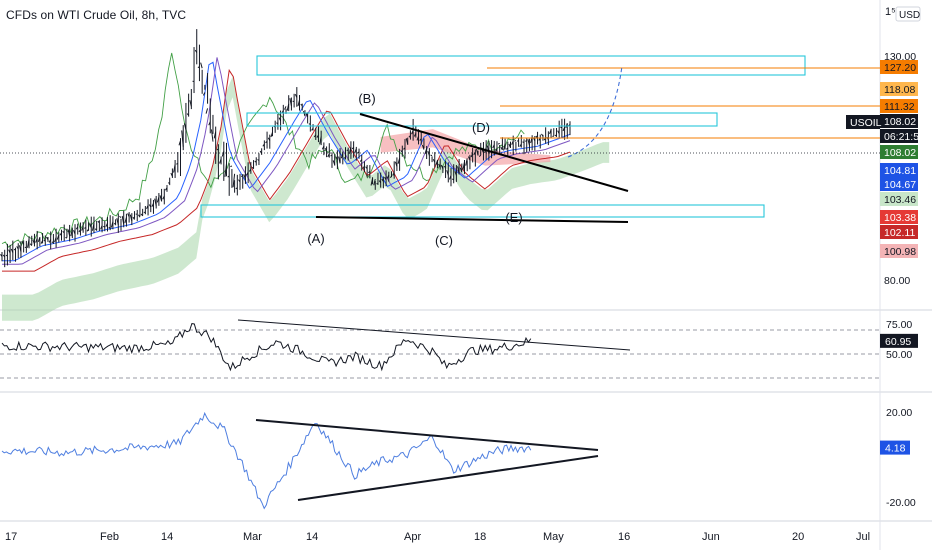  Describe the element at coordinates (899, 413) in the screenshot. I see `osc-scale-label: 20.00` at that location.